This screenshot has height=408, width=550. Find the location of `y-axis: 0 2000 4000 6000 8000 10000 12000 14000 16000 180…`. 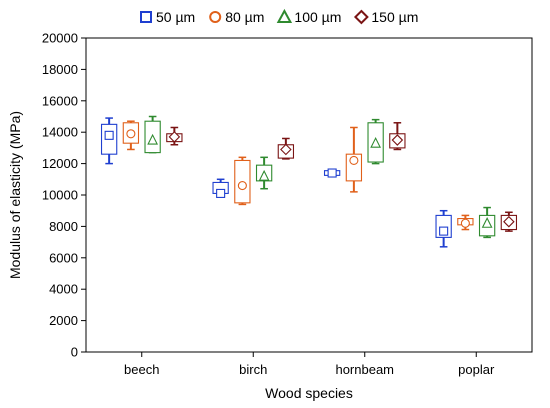

y-axis: 0 2000 4000 6000 8000 10000 12000 14000 16000 180… is located at coordinates (64, 195).